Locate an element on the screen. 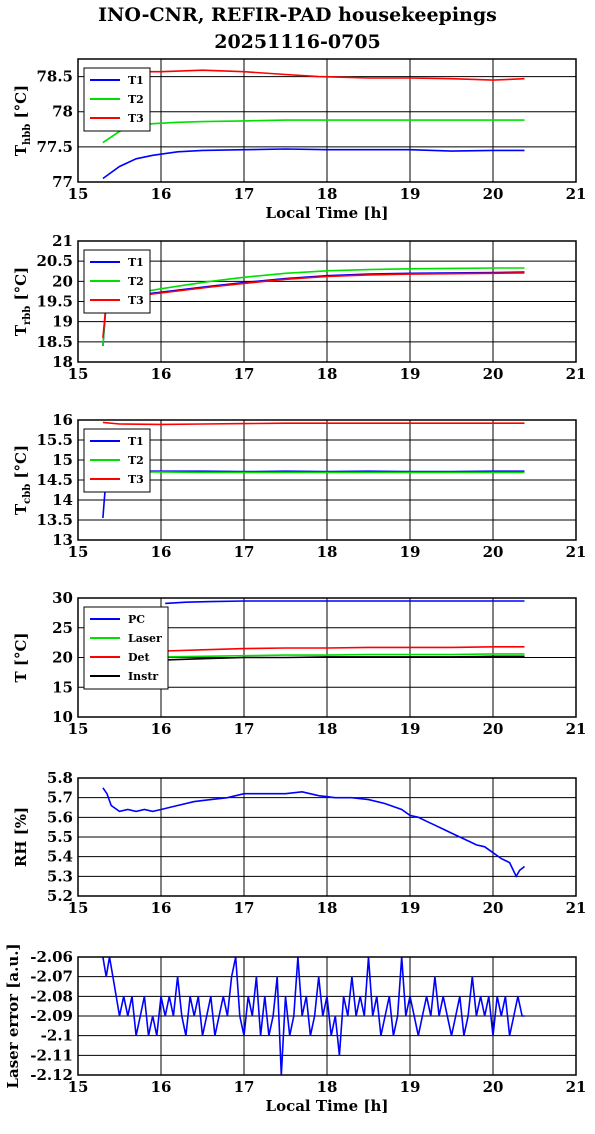 The height and width of the screenshot is (1134, 595). legend: PC Laser Det Instr is located at coordinates (126, 648).